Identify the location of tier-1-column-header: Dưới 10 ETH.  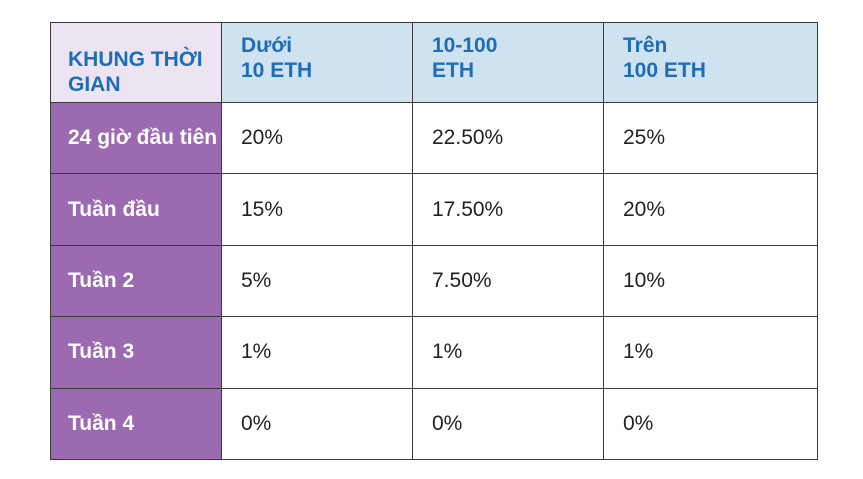
(317, 62).